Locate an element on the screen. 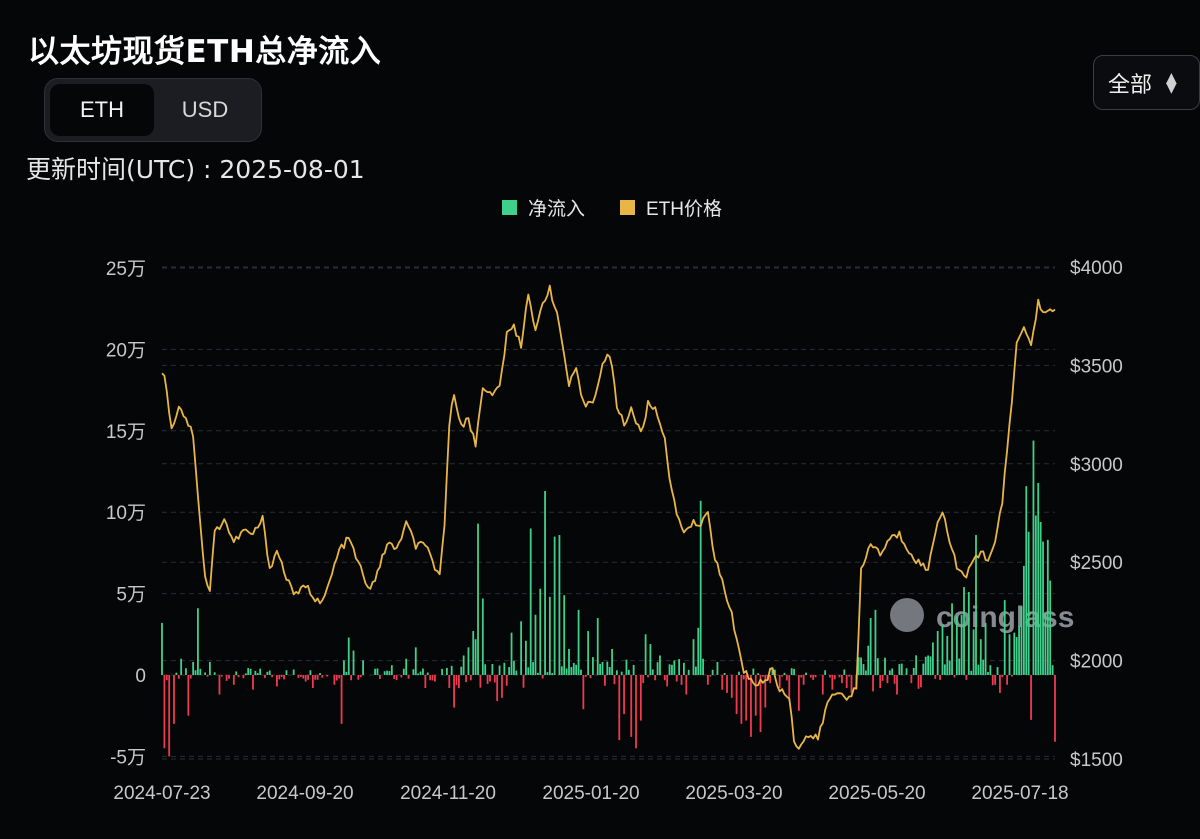 This screenshot has height=839, width=1200. unit-option-eth: ETH is located at coordinates (102, 110).